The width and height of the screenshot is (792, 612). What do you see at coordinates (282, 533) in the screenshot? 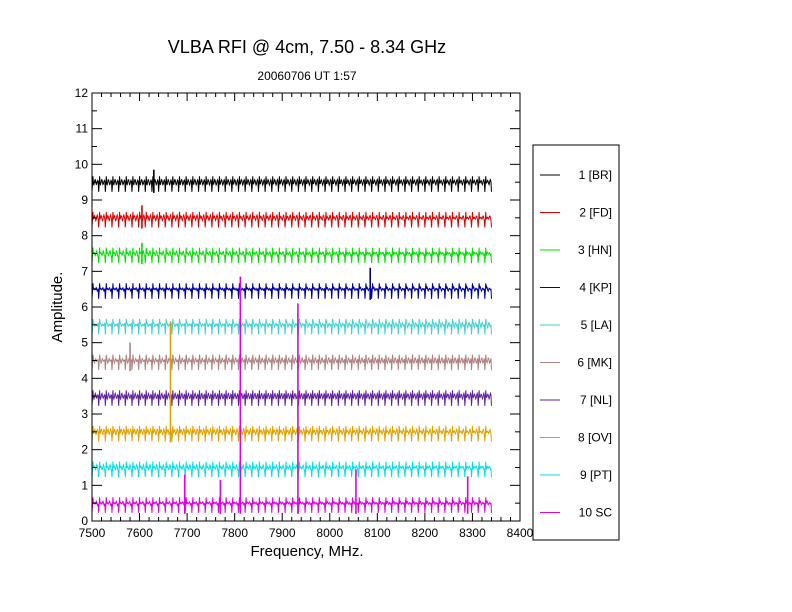
I see `x-tick-label: 7900` at bounding box center [282, 533].